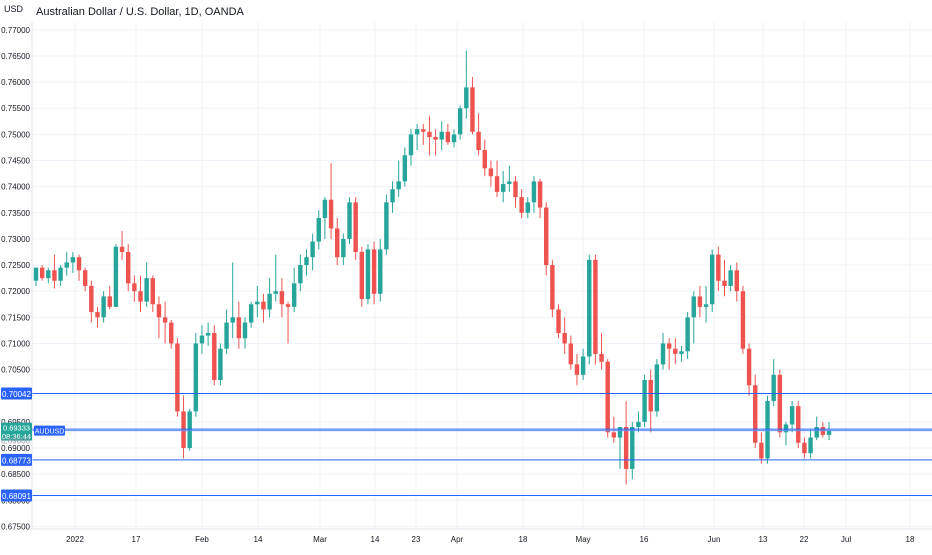 The width and height of the screenshot is (932, 555). Describe the element at coordinates (15, 448) in the screenshot. I see `y-tick-label: 0.69000` at that location.